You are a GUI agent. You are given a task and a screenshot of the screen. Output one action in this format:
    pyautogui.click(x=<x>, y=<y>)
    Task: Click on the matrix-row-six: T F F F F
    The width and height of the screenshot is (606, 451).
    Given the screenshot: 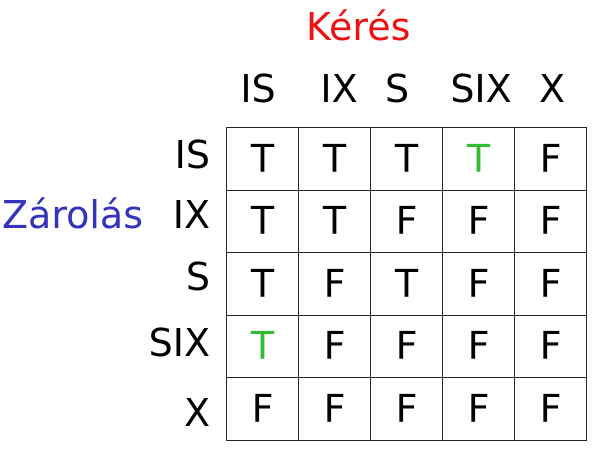 What is the action you would take?
    pyautogui.click(x=406, y=346)
    